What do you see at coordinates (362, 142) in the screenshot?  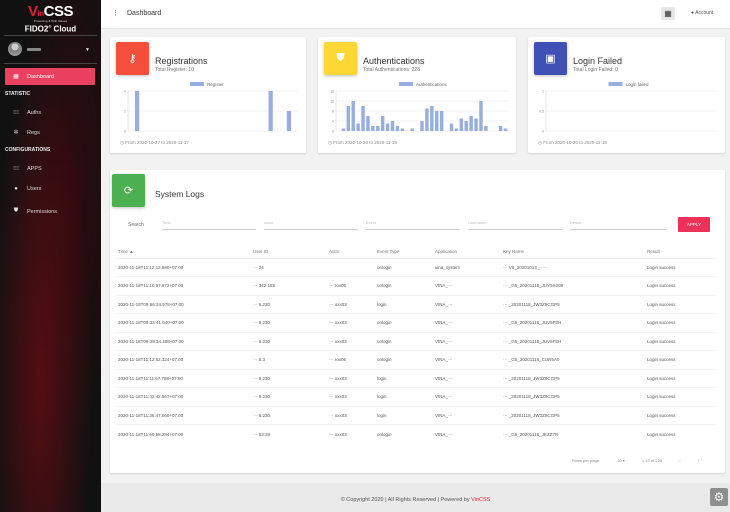 I see `authentications-range: ◷ From 2020-10-20 to 2020-11-19` at bounding box center [362, 142].